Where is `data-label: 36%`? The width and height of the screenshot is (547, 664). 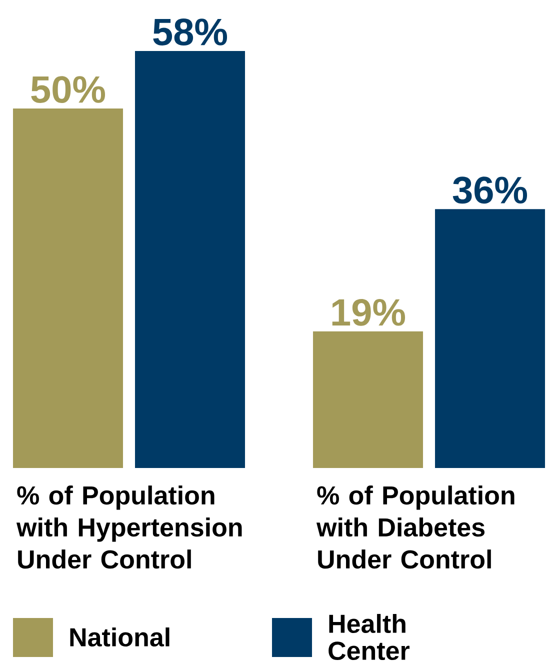
data-label: 36% is located at coordinates (490, 190).